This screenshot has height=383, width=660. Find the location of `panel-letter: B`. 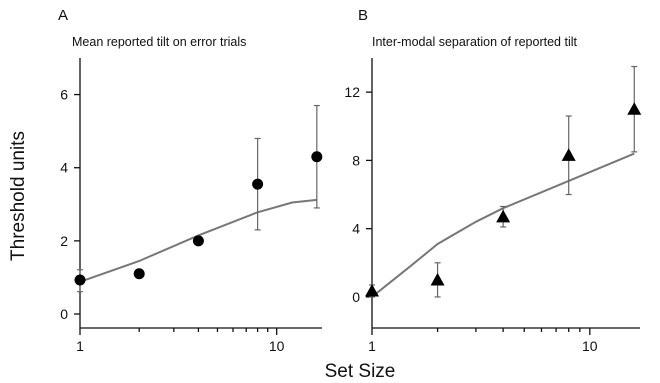

panel-letter: B is located at coordinates (363, 15).